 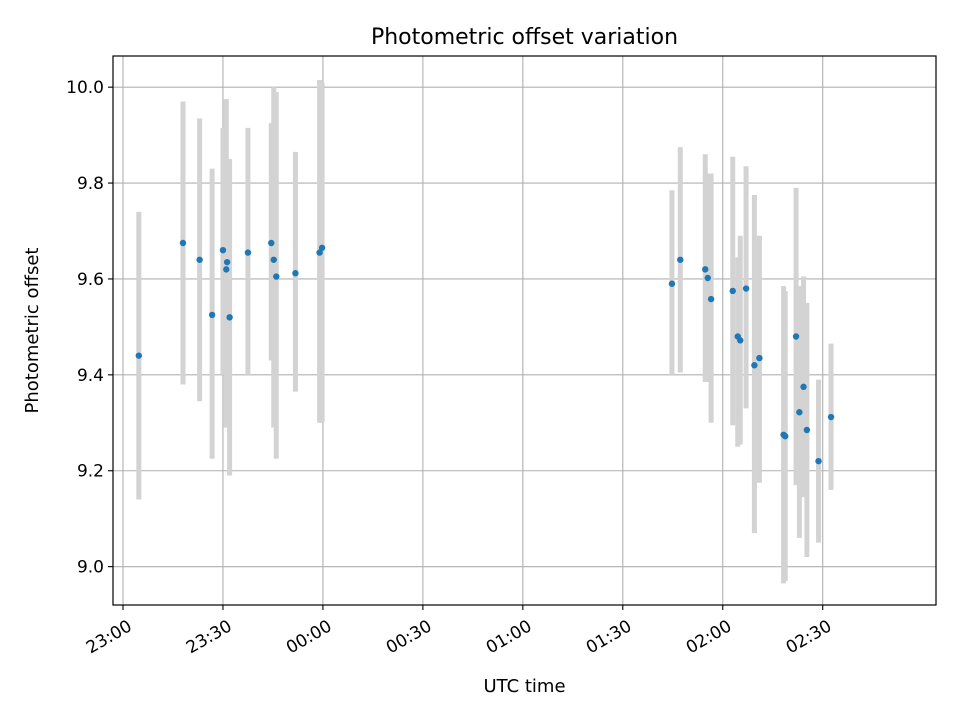 I want to click on chart-title: Photometric offset variation, so click(x=524, y=37).